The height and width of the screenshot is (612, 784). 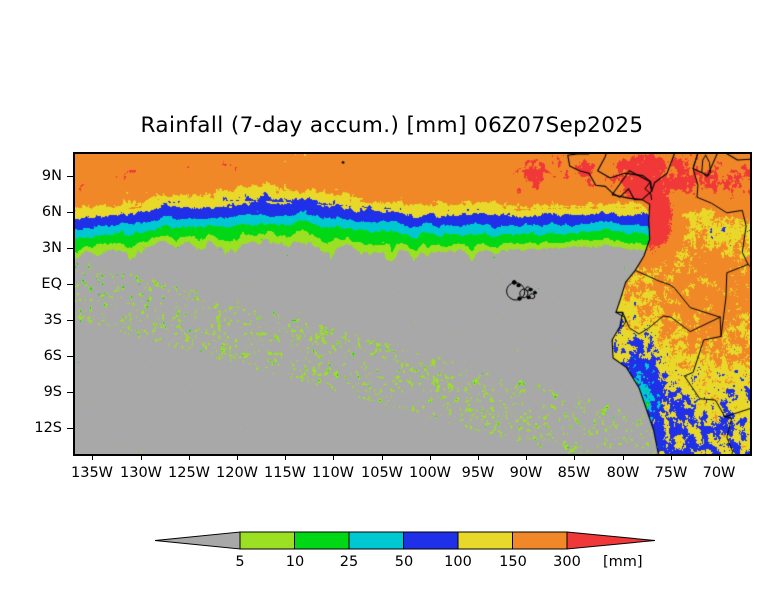 I want to click on colorbar-tick-label: 10, so click(x=295, y=562).